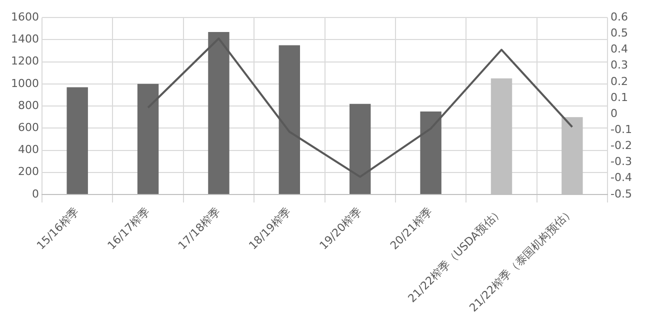  Describe the element at coordinates (621, 177) in the screenshot. I see `y2-tick-label: -0.4` at that location.